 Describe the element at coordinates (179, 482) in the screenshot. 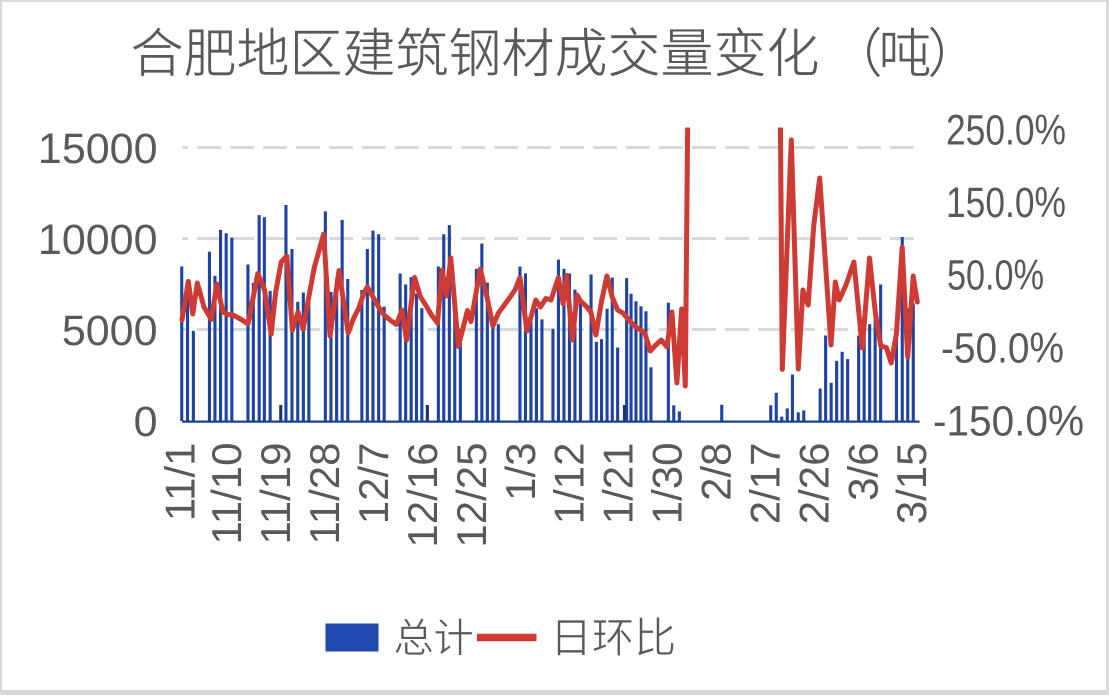

I see `svg-text: 11/1` at that location.